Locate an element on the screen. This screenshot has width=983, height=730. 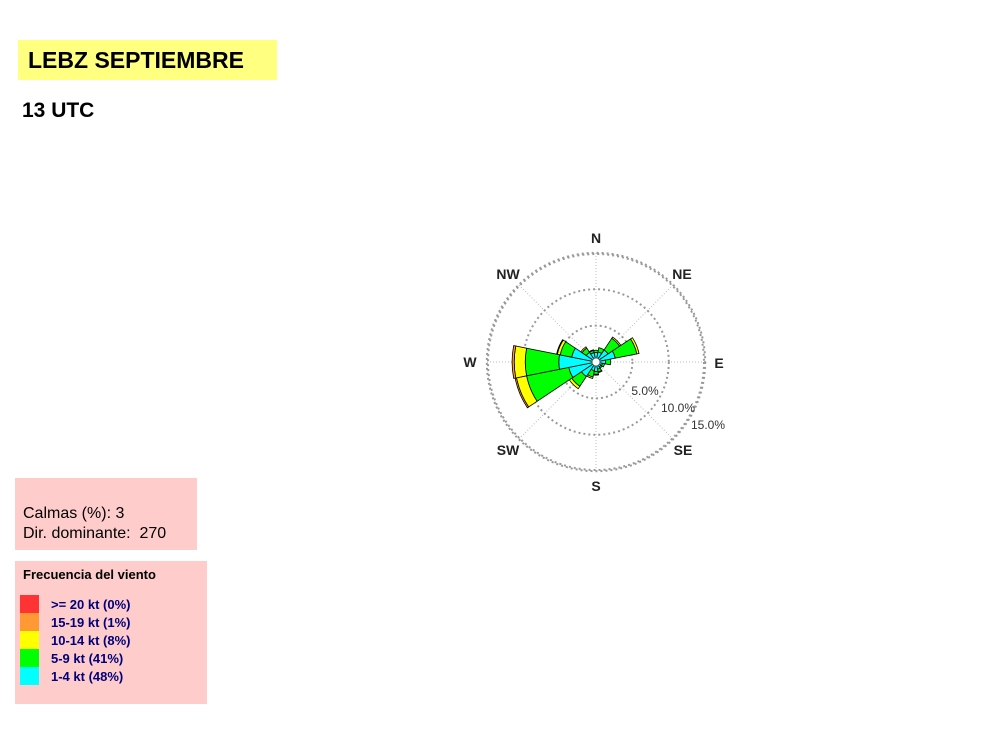
grid-ring is located at coordinates (596, 362).